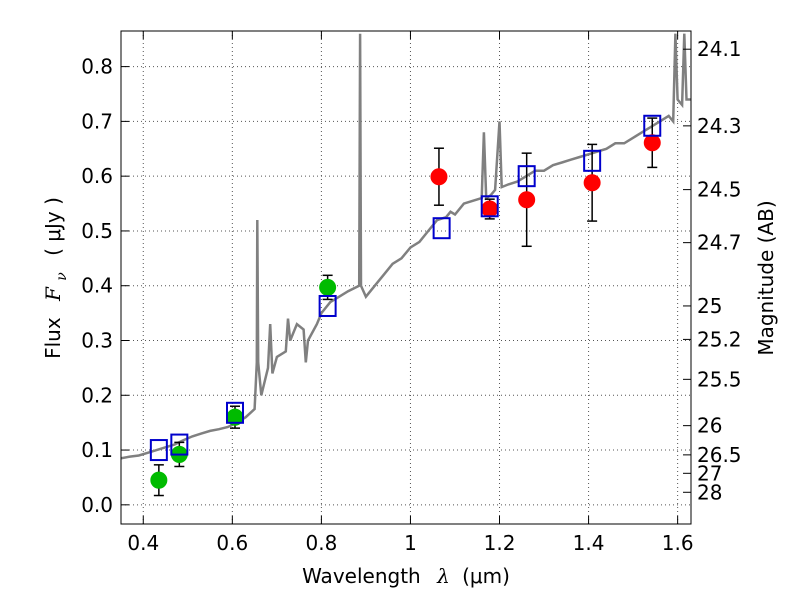 This screenshot has height=600, width=800. Describe the element at coordinates (719, 339) in the screenshot. I see `mag-tick-label: 25.2` at that location.